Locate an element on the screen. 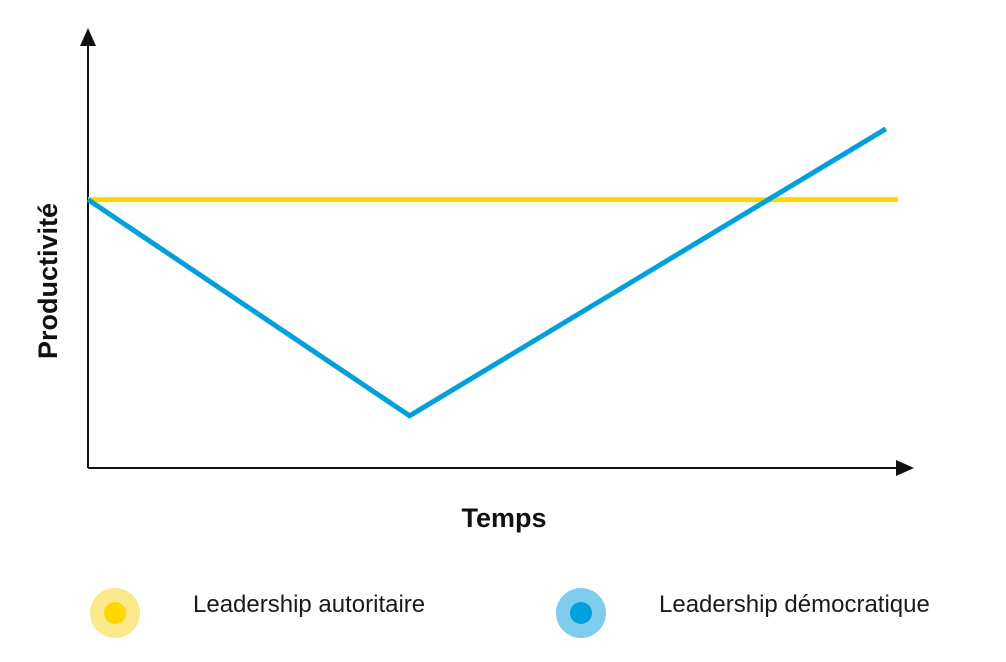 Image resolution: width=1006 pixels, height=662 pixels. x-axis-title: Temps is located at coordinates (503, 518).